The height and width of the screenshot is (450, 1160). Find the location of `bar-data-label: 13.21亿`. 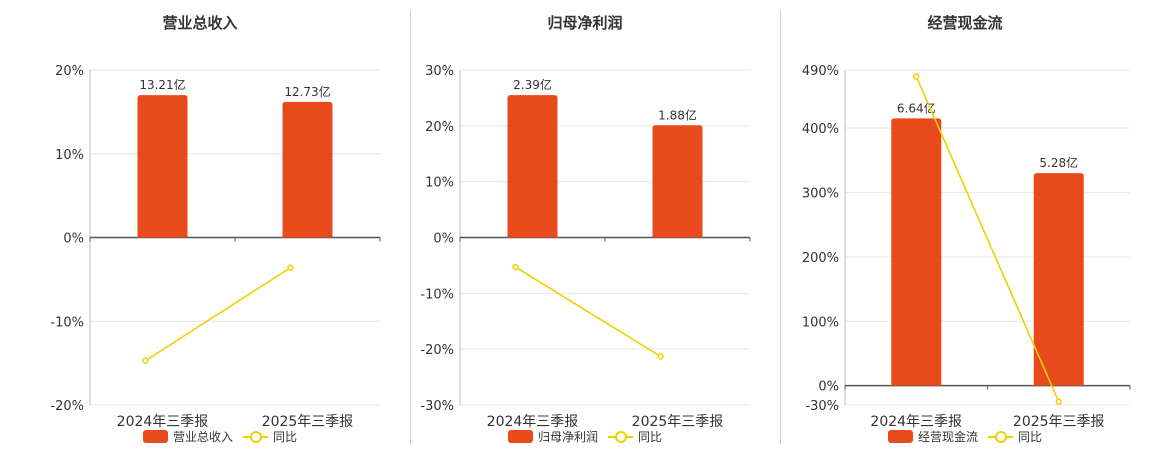

bar-data-label: 13.21亿 is located at coordinates (162, 84).